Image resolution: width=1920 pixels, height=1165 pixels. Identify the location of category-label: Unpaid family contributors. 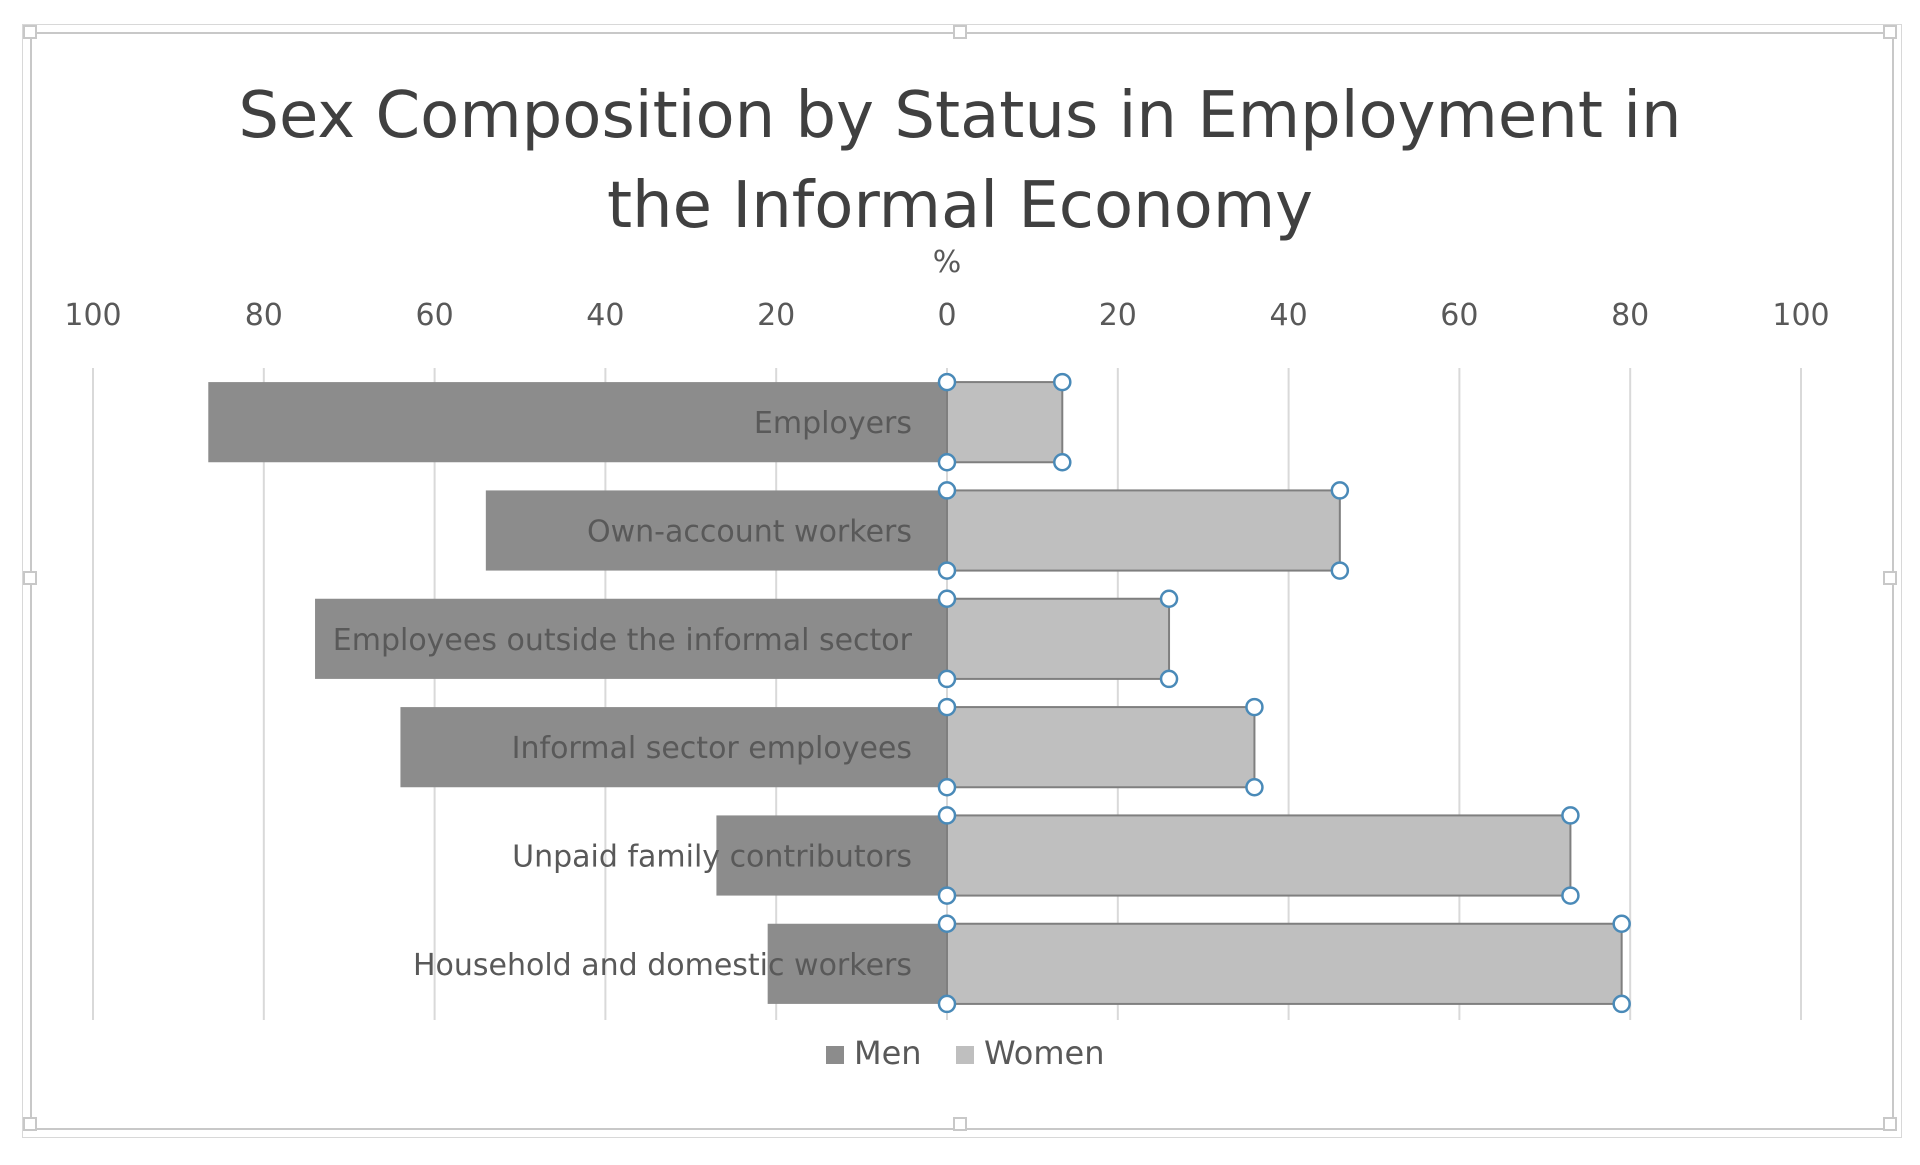
(712, 857).